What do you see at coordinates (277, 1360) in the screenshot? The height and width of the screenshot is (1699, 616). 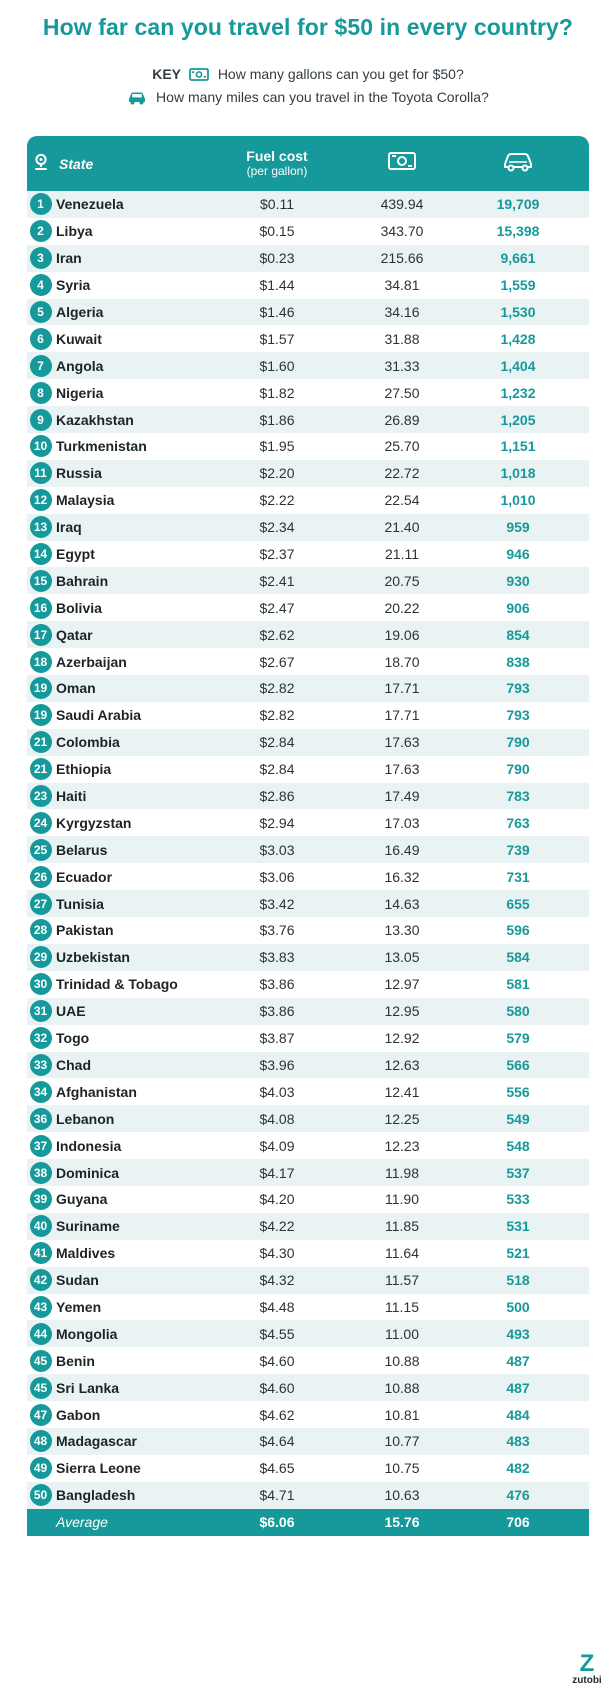 I see `fuel-cost: $4.60` at bounding box center [277, 1360].